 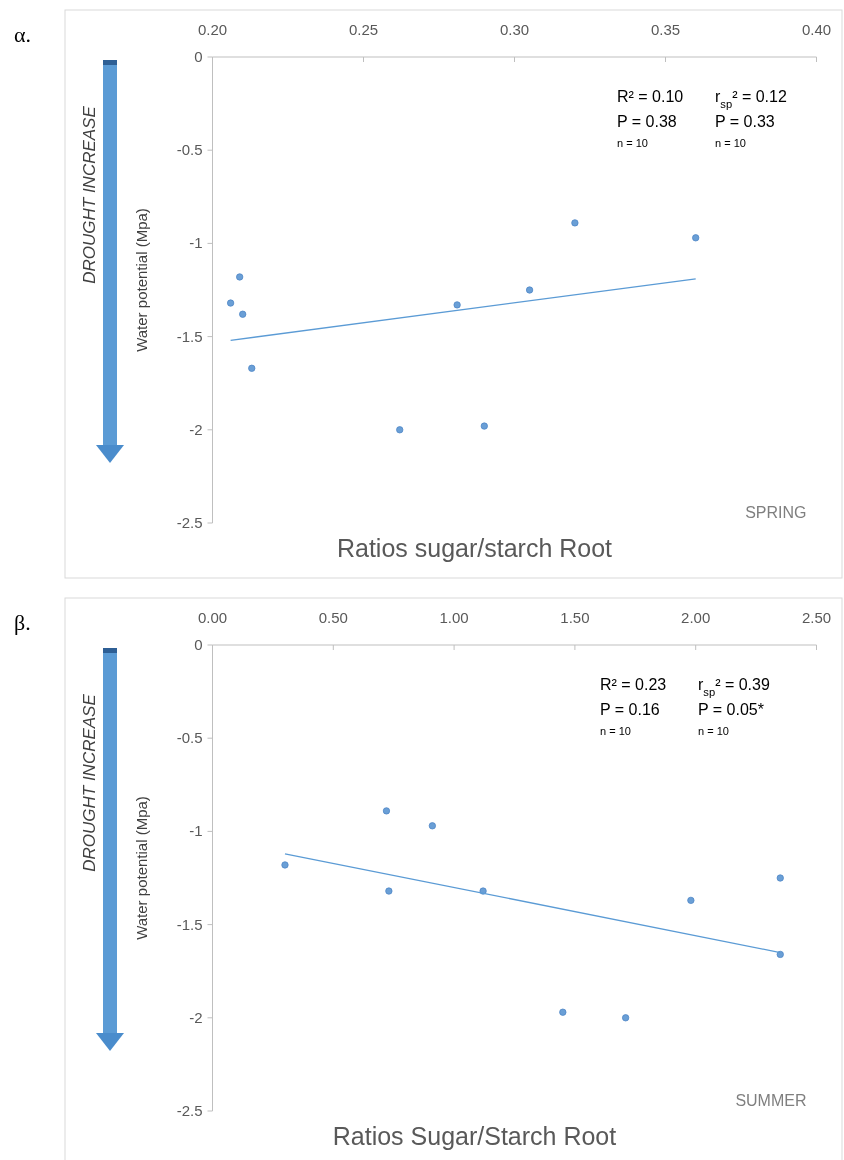 What do you see at coordinates (776, 512) in the screenshot?
I see `annotation: SPRING` at bounding box center [776, 512].